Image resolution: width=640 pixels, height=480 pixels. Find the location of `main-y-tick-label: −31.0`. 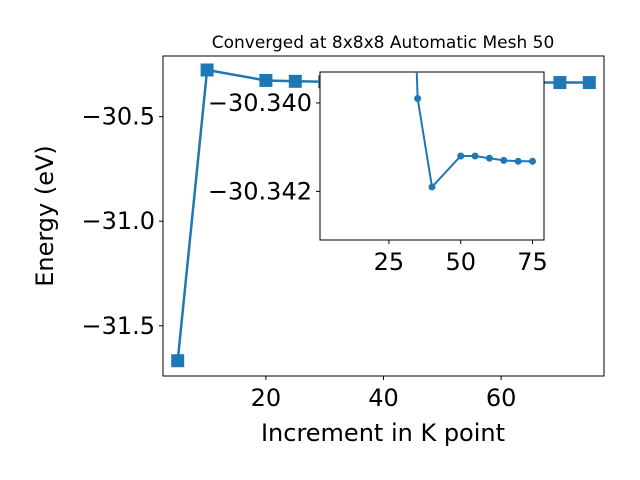

main-y-tick-label: −31.0 is located at coordinates (118, 221).